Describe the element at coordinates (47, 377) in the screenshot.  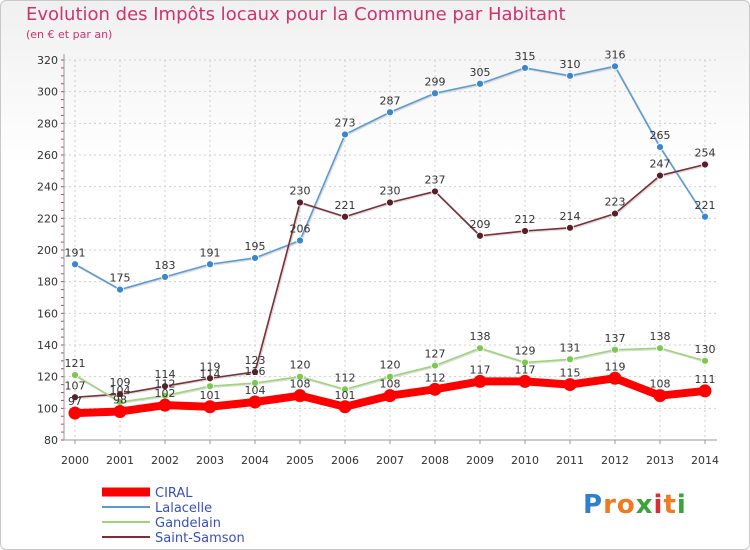
I see `y-tick-label: 120` at that location.